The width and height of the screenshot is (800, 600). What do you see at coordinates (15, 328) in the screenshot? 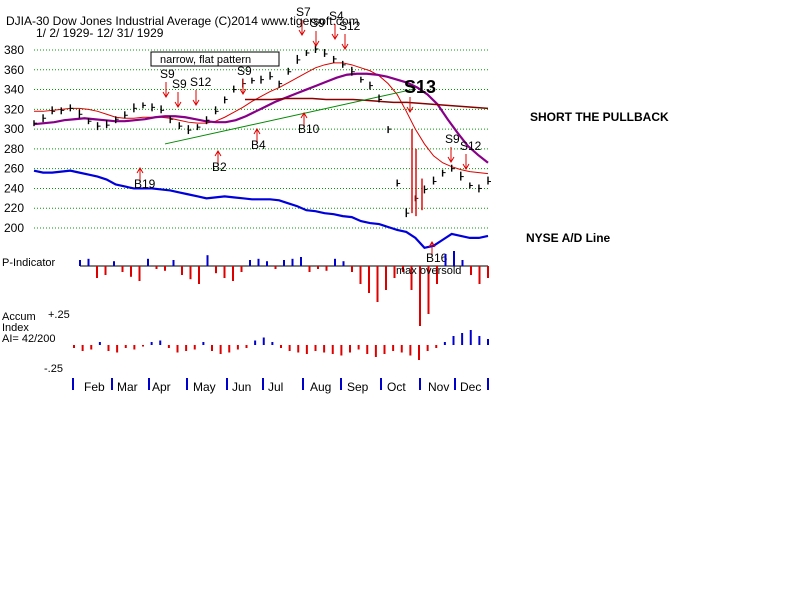
I see `accum-label-2: Index` at bounding box center [15, 328].